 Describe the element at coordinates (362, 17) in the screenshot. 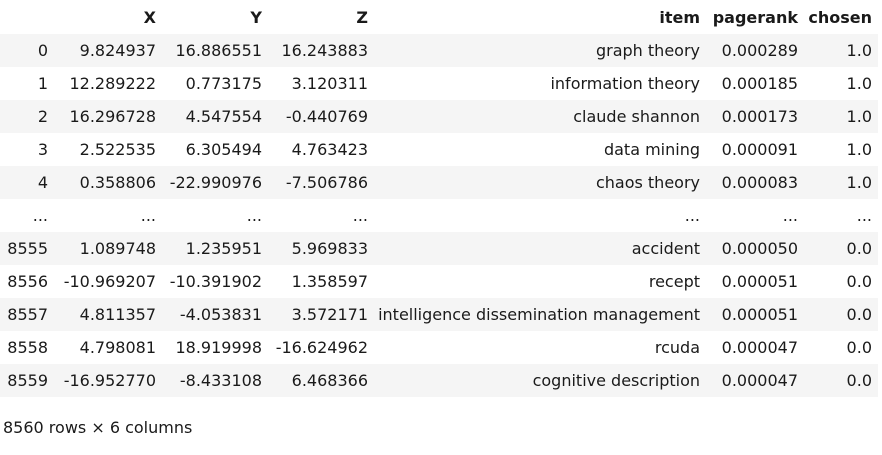

I see `header-z: Z` at that location.